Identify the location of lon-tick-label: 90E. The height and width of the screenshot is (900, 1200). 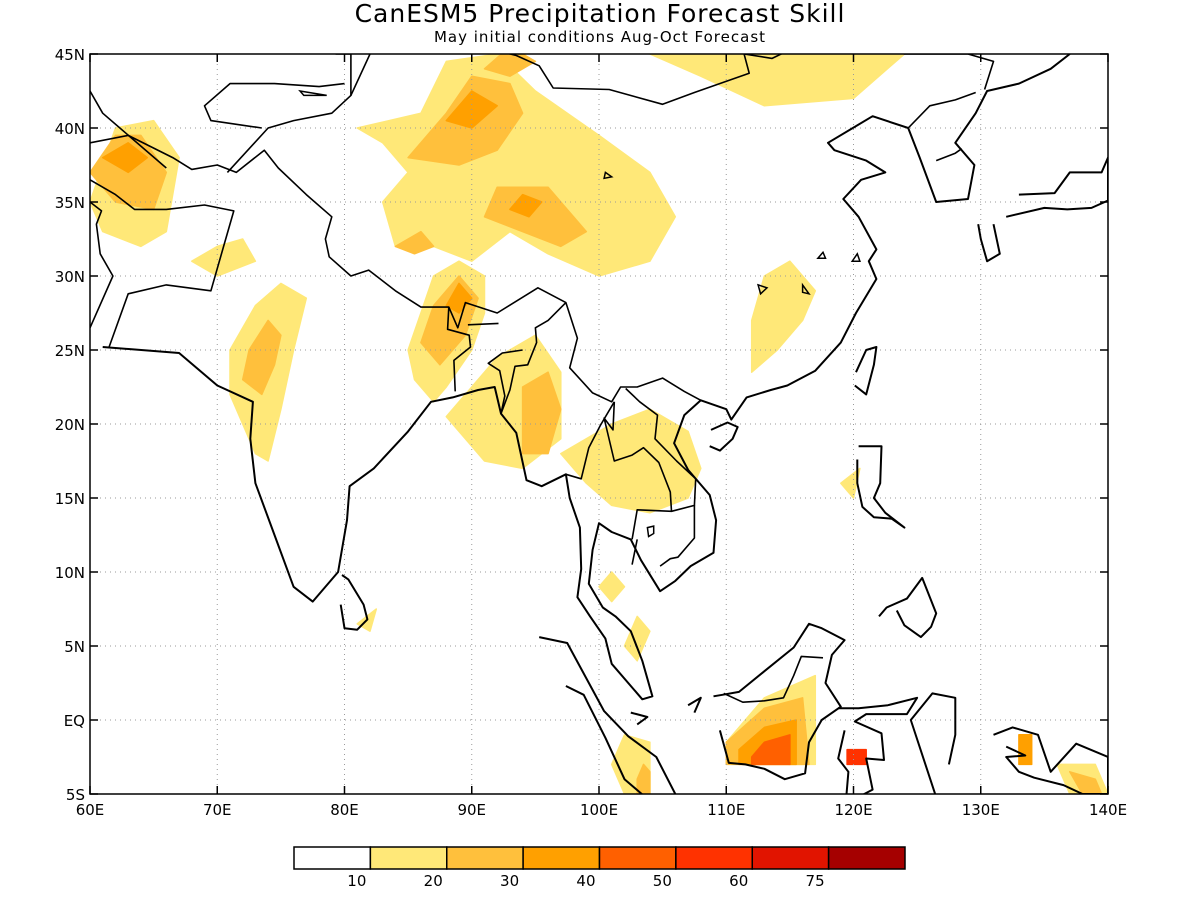
(471, 810).